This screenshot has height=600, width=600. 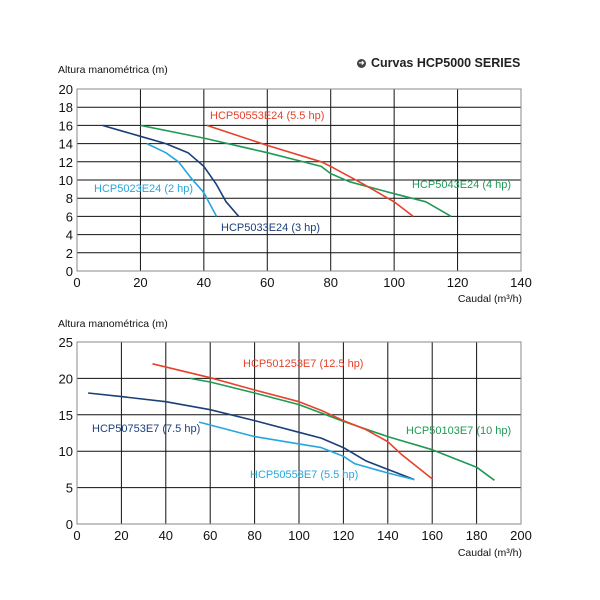 I want to click on series-label: HCP501253E7 (12.5 hp), so click(x=303, y=364).